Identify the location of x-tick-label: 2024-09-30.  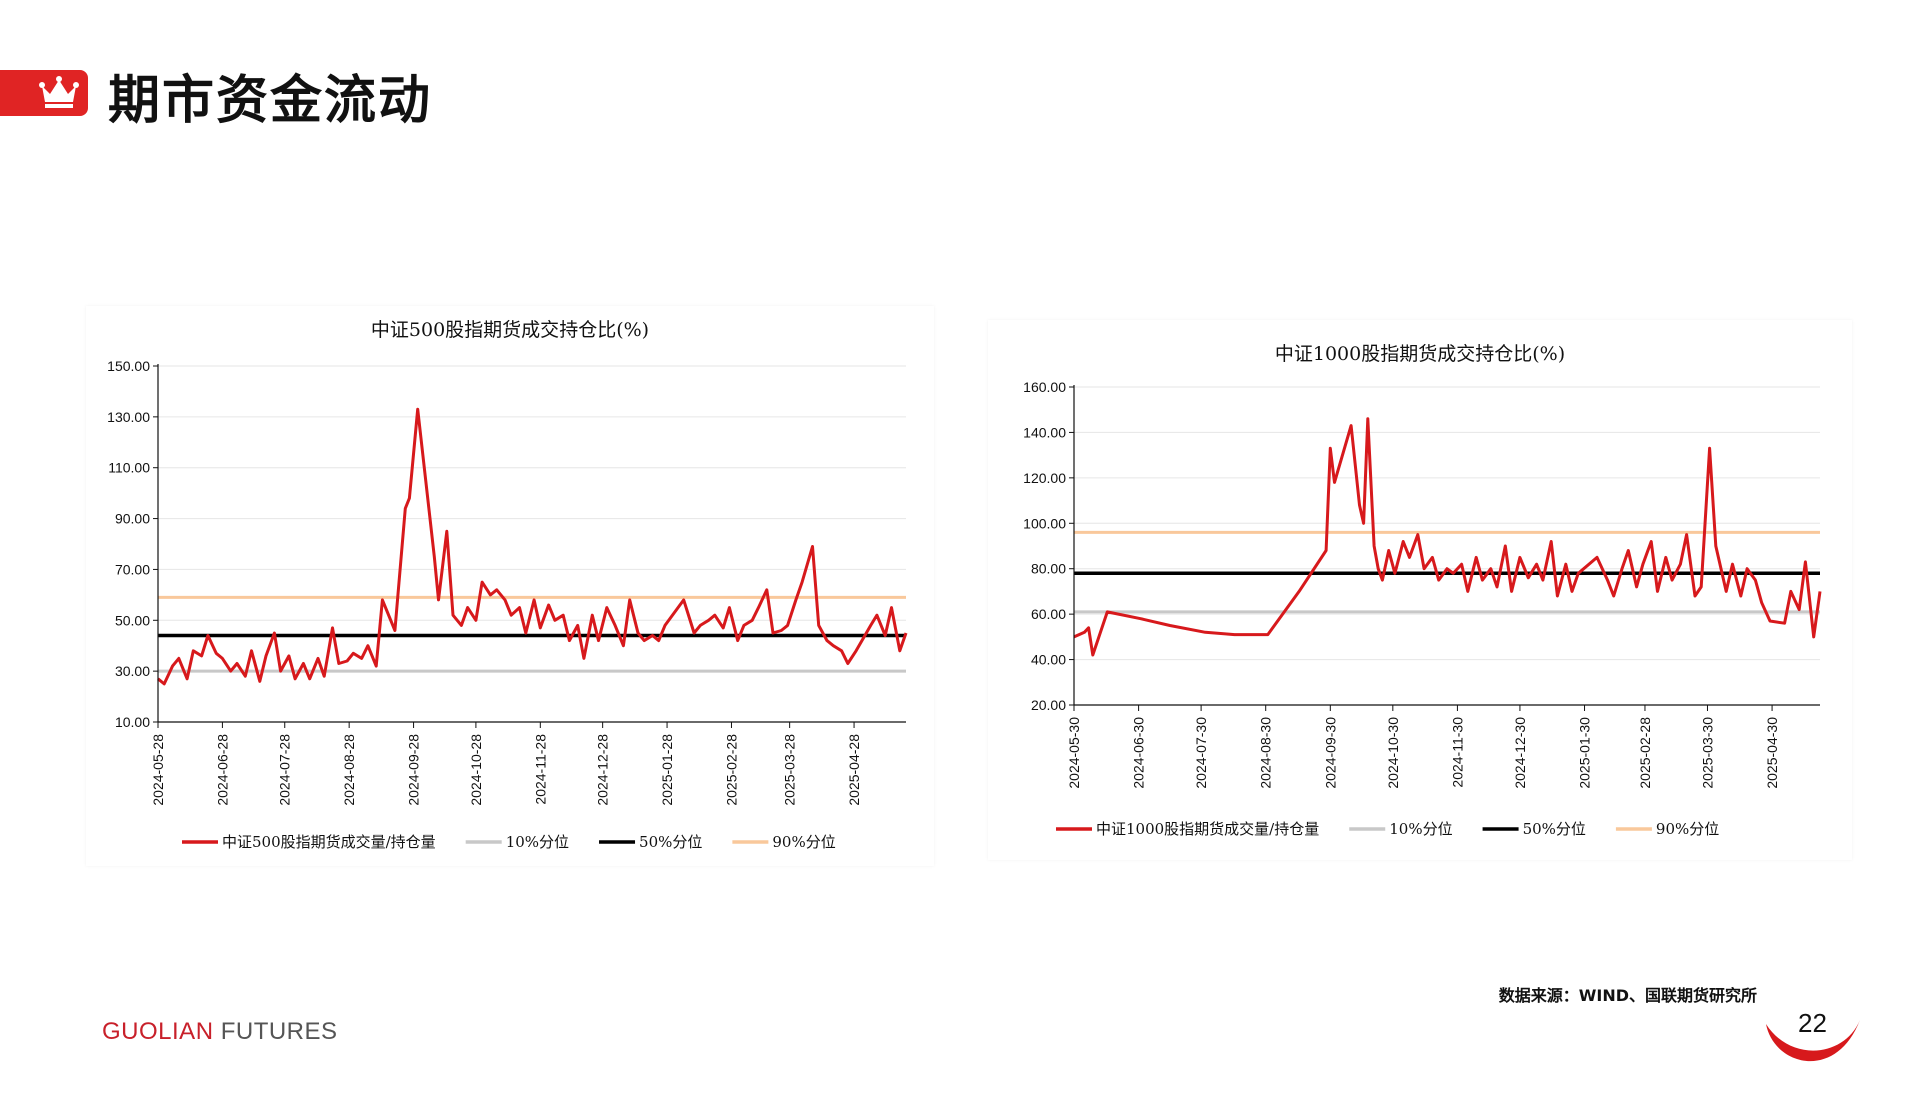
(1330, 753).